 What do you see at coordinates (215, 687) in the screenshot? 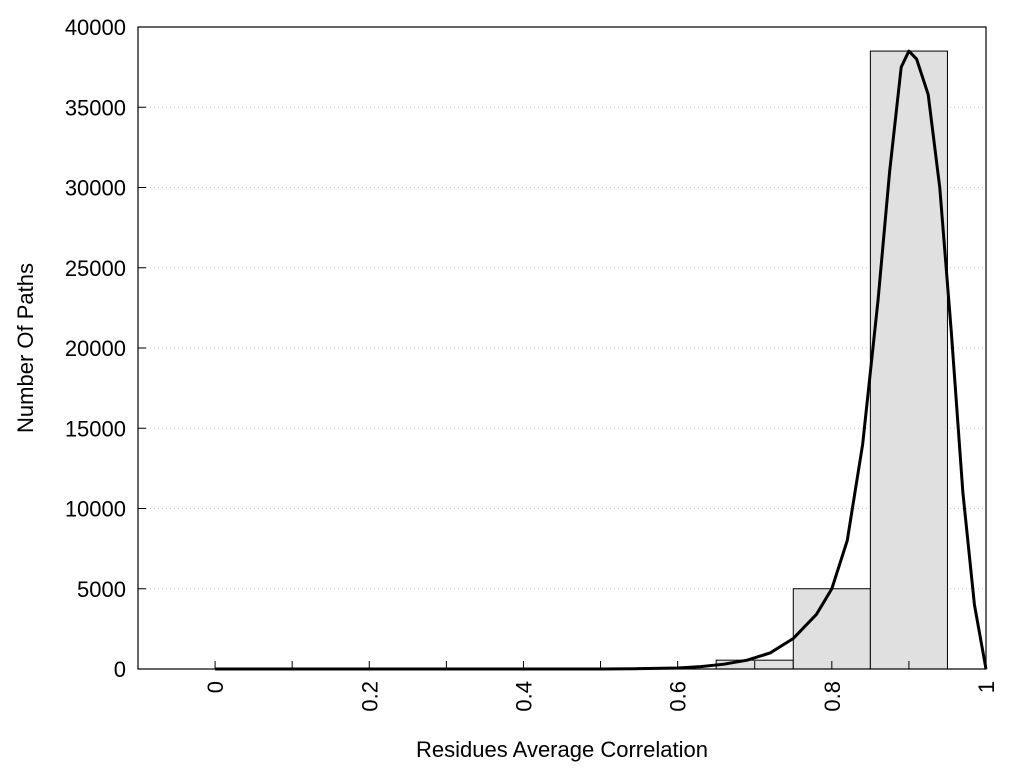
I see `x-tick-label: 0` at bounding box center [215, 687].